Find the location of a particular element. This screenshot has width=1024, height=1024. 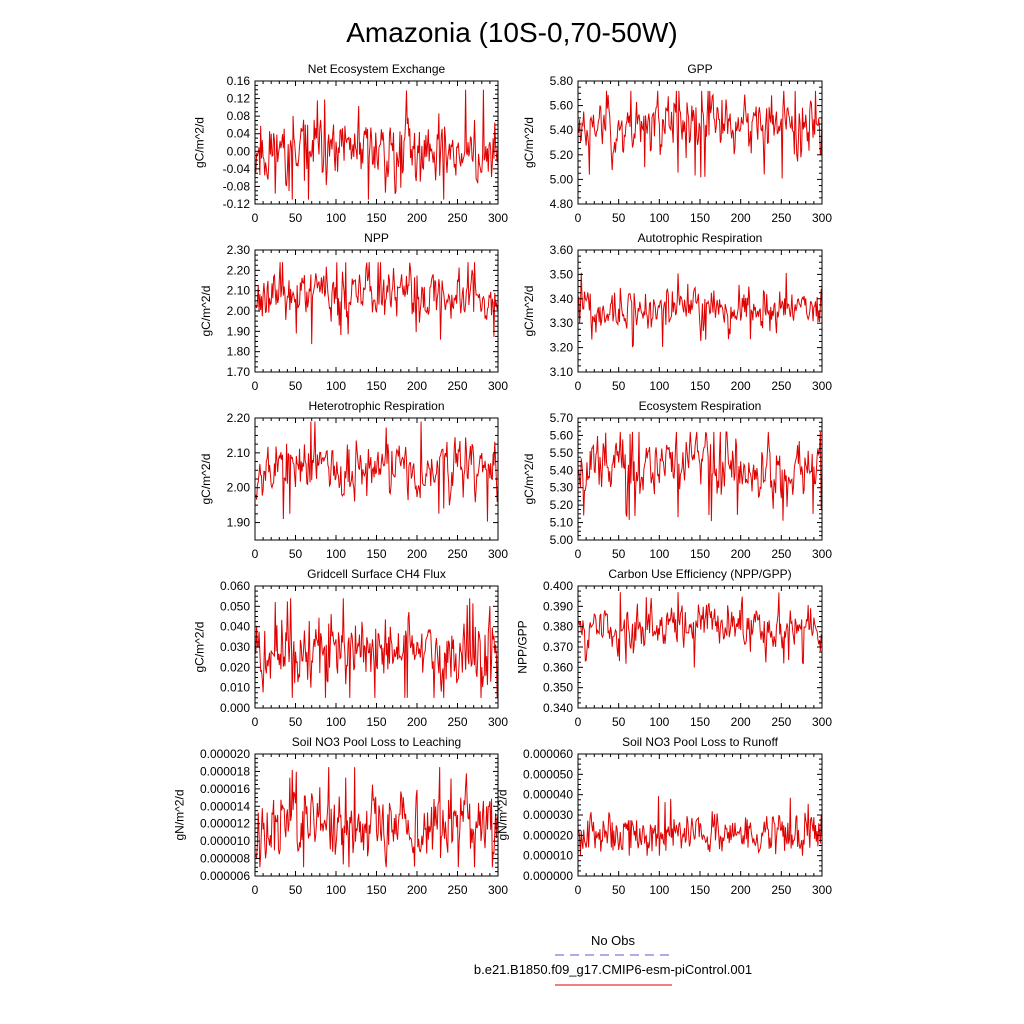

y-tick-label: 3.10 is located at coordinates (562, 372).